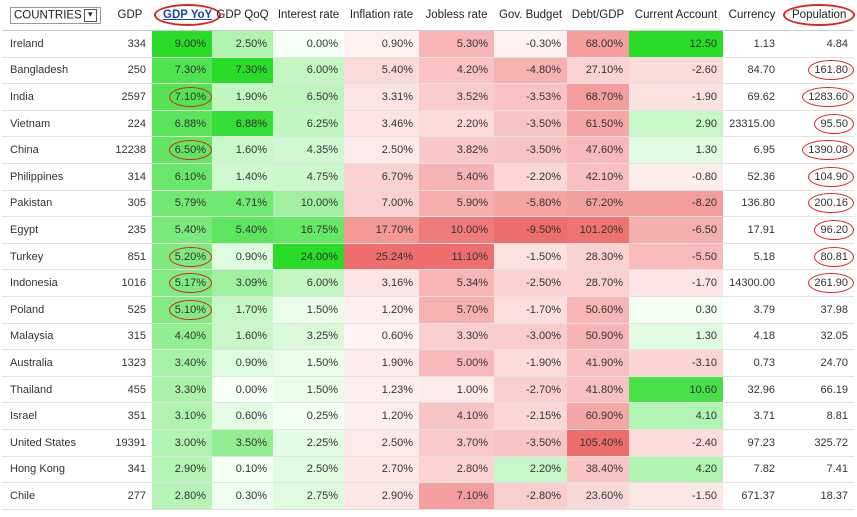 Image resolution: width=857 pixels, height=517 pixels. Describe the element at coordinates (530, 150) in the screenshot. I see `data-cell: -3.50%` at that location.